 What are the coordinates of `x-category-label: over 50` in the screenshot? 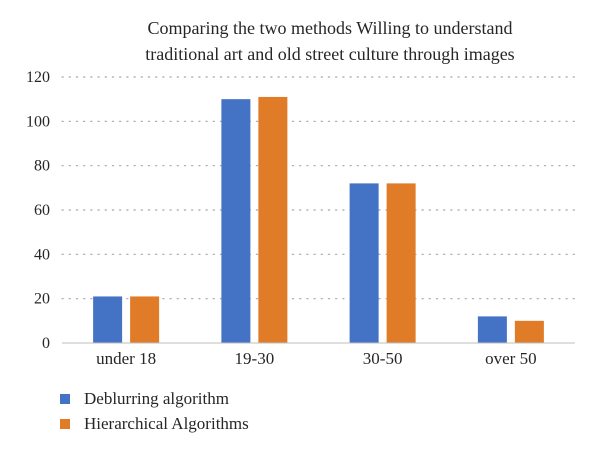 It's located at (510, 358).